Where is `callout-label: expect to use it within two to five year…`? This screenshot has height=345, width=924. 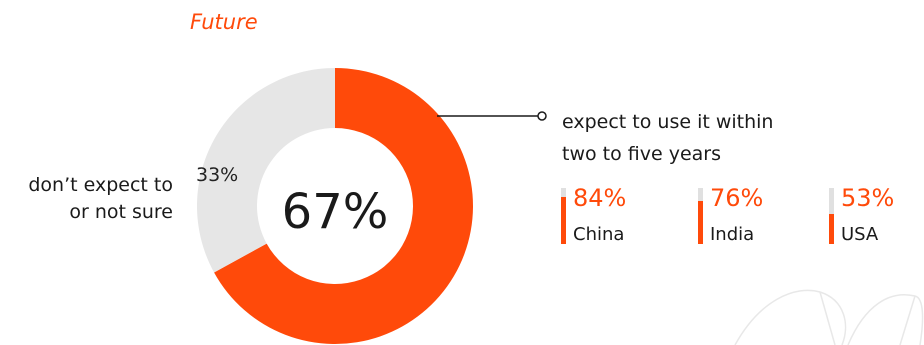
callout-label: expect to use it within two to five year… is located at coordinates (667, 138).